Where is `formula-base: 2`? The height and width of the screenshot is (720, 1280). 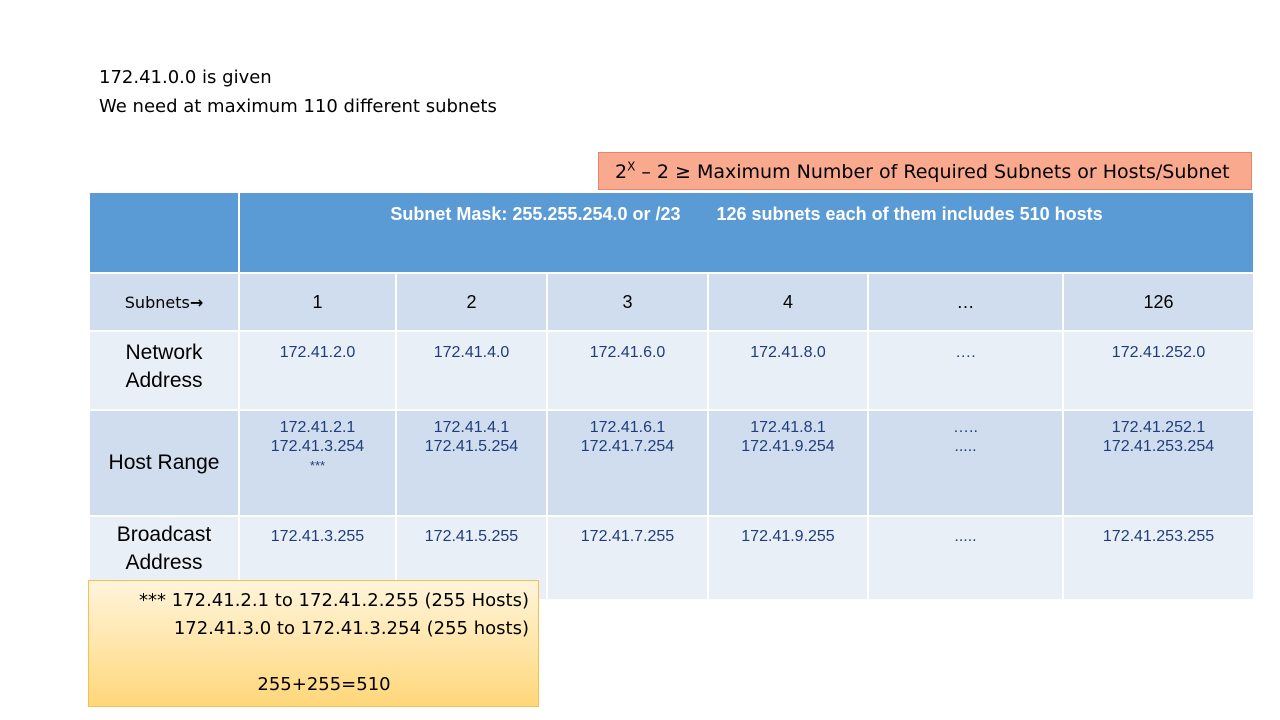
formula-base: 2 is located at coordinates (621, 172).